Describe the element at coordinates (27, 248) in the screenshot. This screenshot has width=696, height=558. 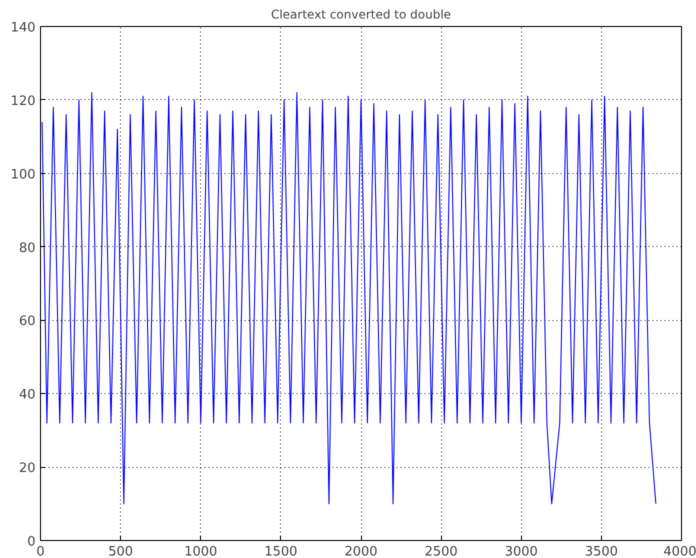
I see `y-tick-label: 80` at that location.